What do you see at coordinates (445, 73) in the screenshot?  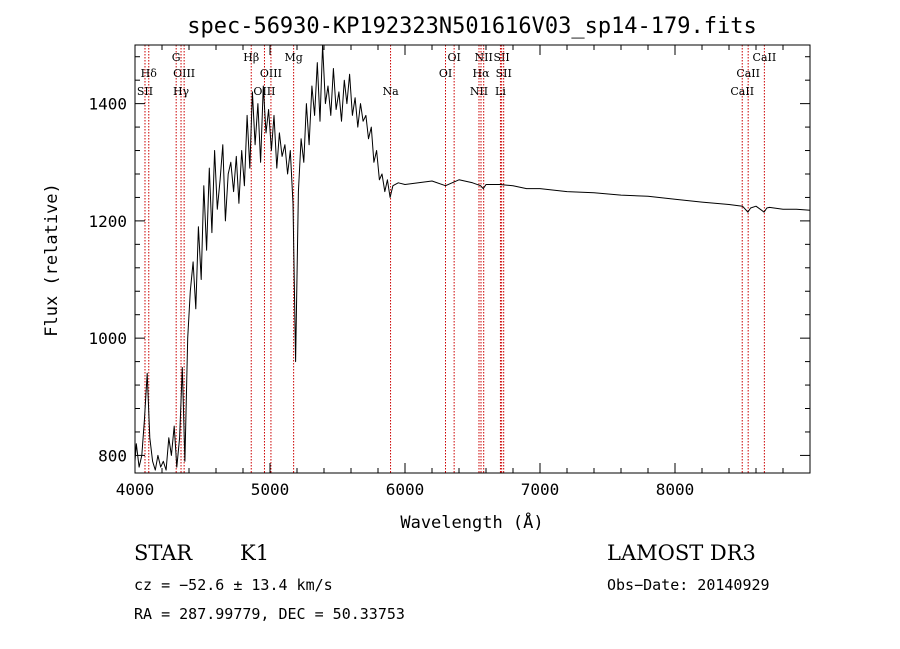 I see `spectral-line-label-11: OI` at bounding box center [445, 73].